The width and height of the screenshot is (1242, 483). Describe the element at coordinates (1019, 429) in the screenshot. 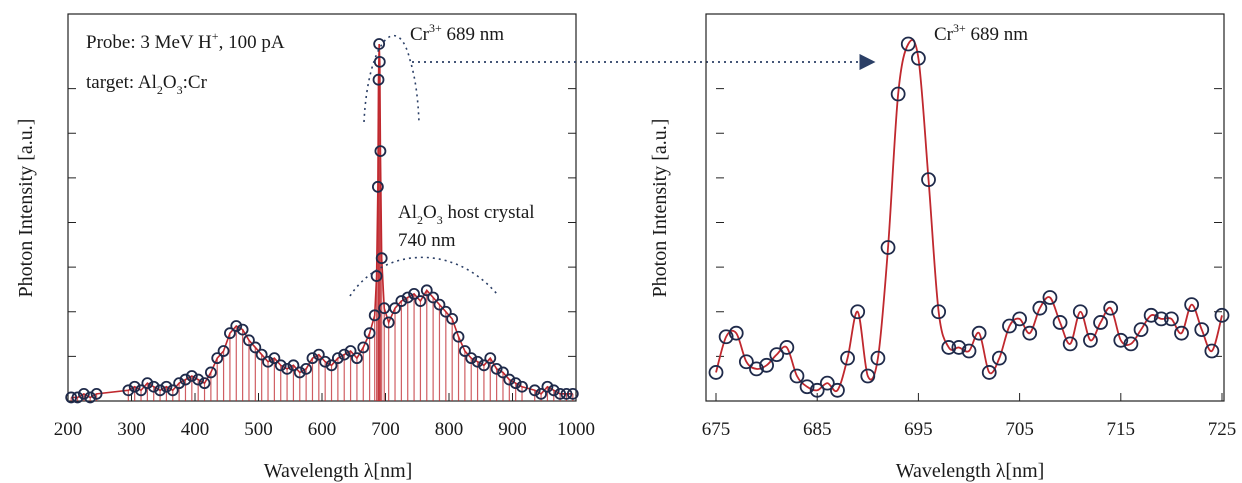

I see `x-tick-label: 705` at that location.